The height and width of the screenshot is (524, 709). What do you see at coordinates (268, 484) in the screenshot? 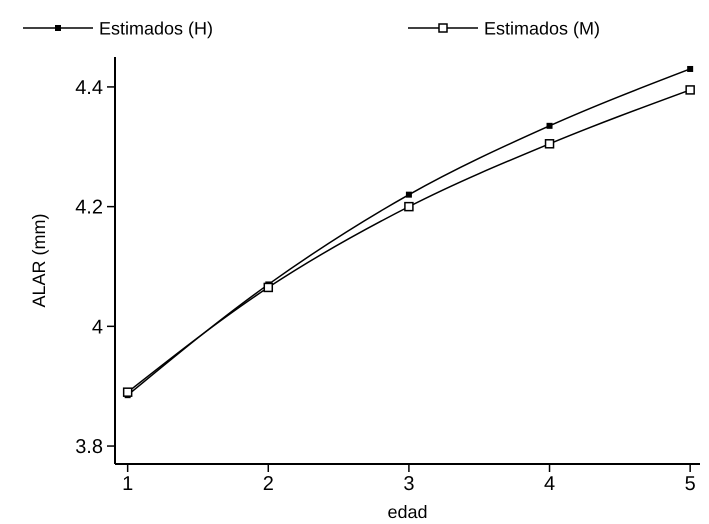
I see `x-tick-label: 2` at bounding box center [268, 484].